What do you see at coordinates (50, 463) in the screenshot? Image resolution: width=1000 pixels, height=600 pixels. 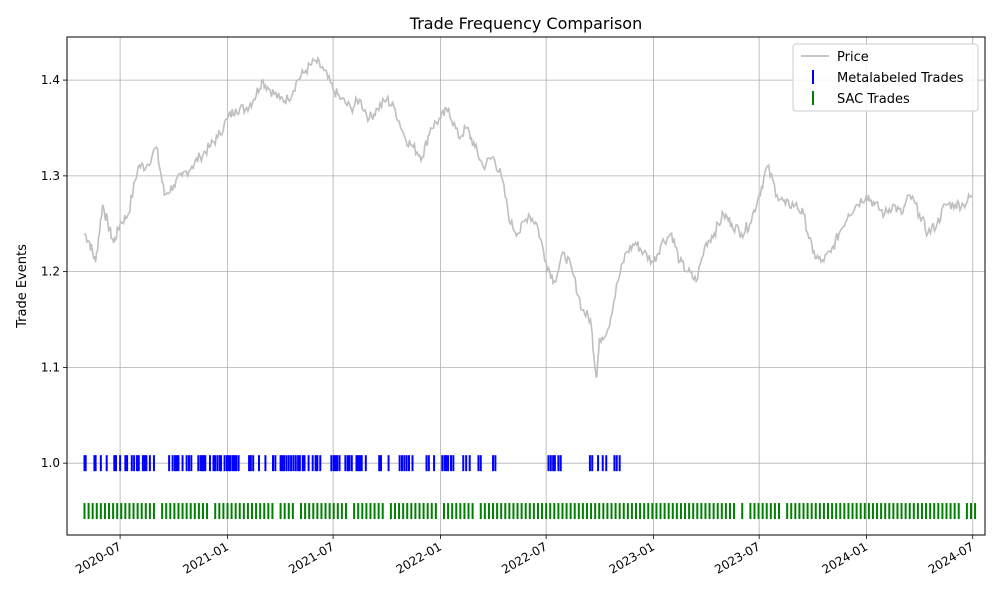 I see `y-tick-label: 1.0` at bounding box center [50, 463].